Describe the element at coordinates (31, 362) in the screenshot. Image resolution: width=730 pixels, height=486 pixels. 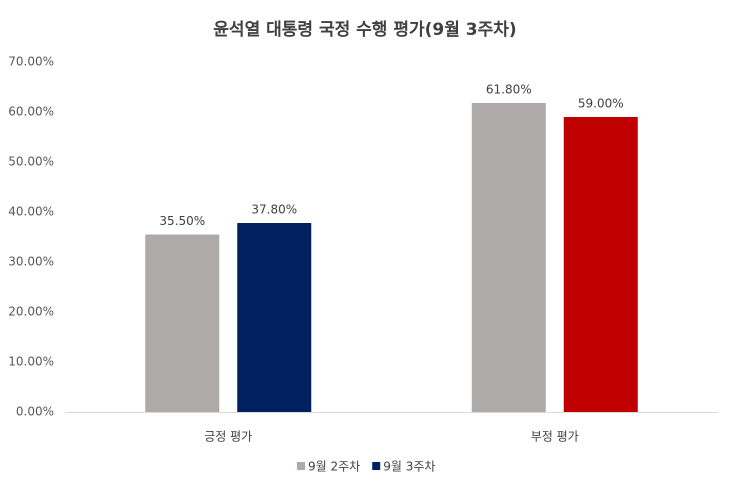
I see `y-tick-label: 10.00%` at that location.